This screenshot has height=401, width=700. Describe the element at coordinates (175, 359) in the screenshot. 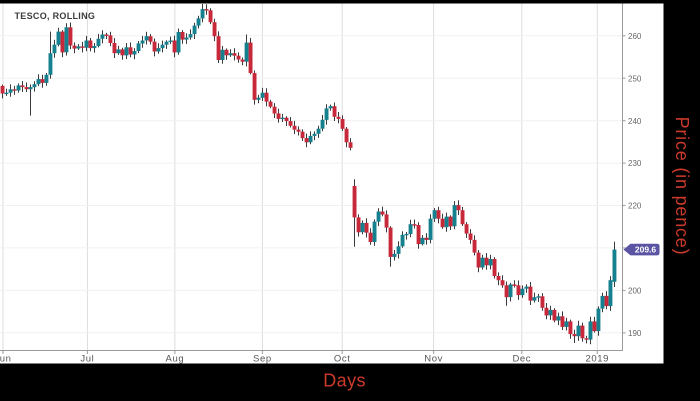

I see `svg-text: Aug` at that location.